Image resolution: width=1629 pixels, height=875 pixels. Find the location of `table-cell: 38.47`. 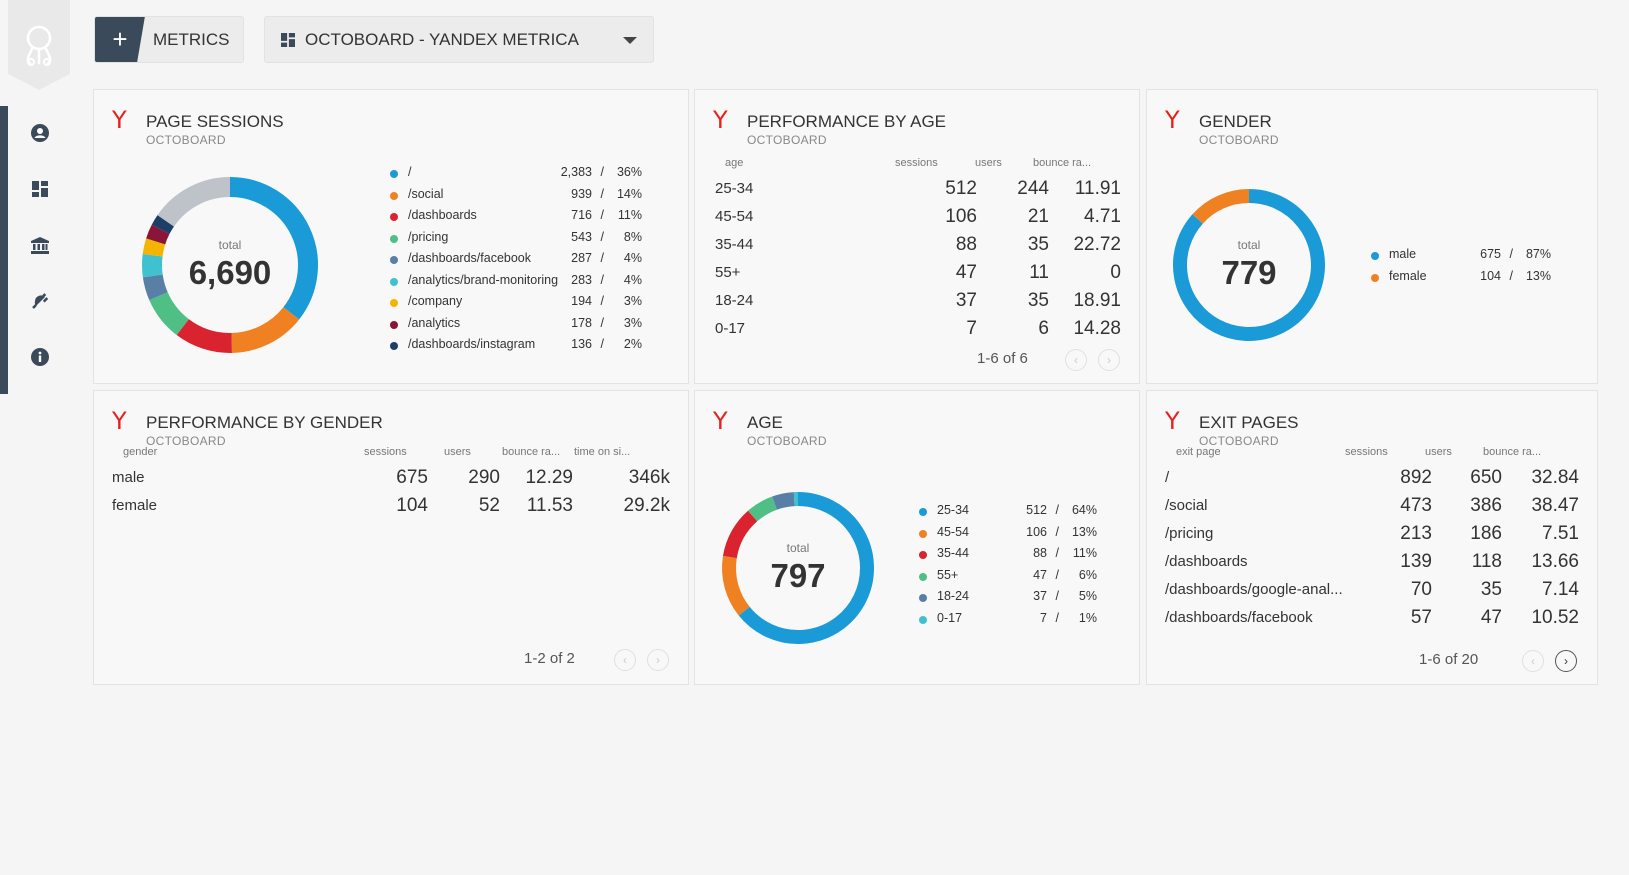

table-cell: 38.47 is located at coordinates (1555, 505).